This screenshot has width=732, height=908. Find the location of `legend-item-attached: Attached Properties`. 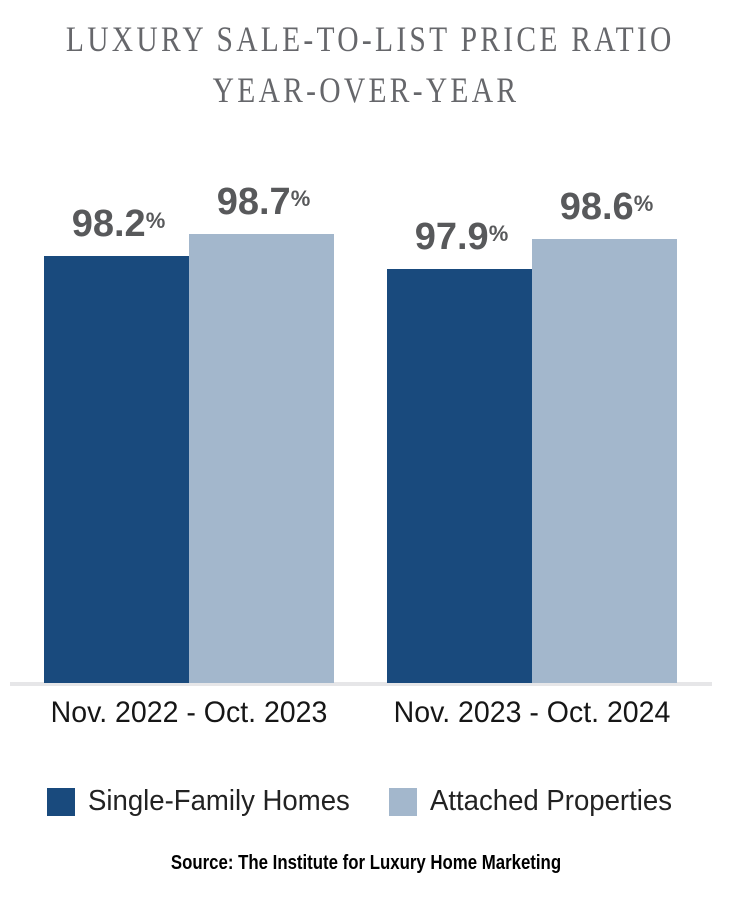

legend-item-attached: Attached Properties is located at coordinates (537, 801).